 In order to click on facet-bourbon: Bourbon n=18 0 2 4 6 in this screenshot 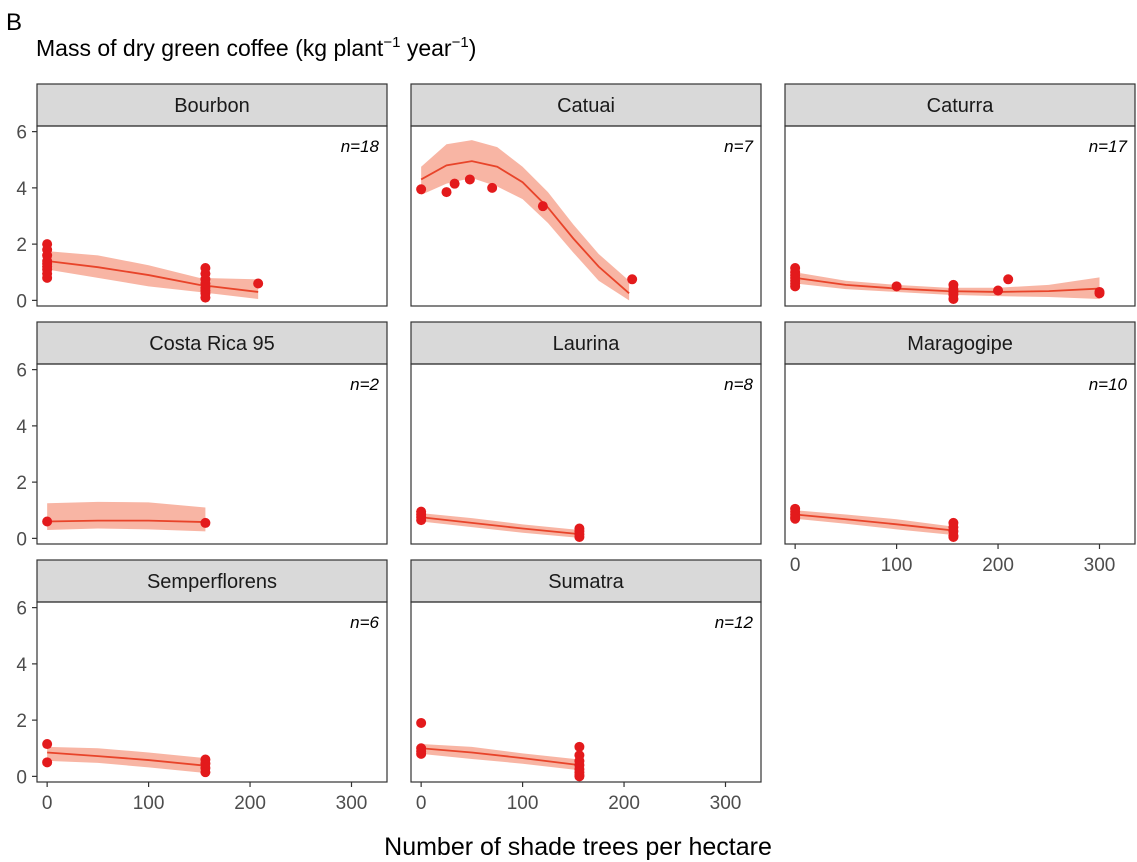, I will do `click(202, 197)`.